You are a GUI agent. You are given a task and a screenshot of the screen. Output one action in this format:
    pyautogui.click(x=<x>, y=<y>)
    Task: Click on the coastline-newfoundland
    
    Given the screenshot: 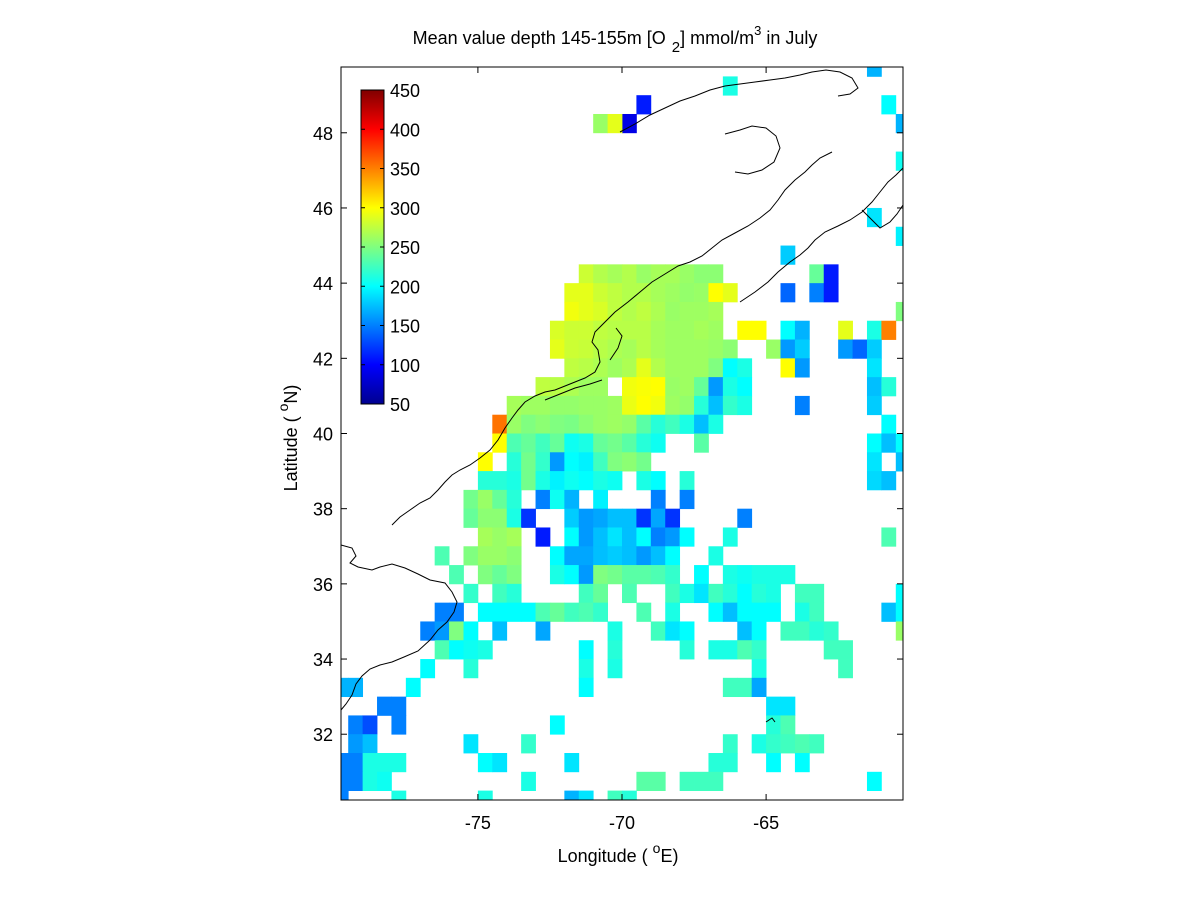 What is the action you would take?
    pyautogui.click(x=882, y=216)
    